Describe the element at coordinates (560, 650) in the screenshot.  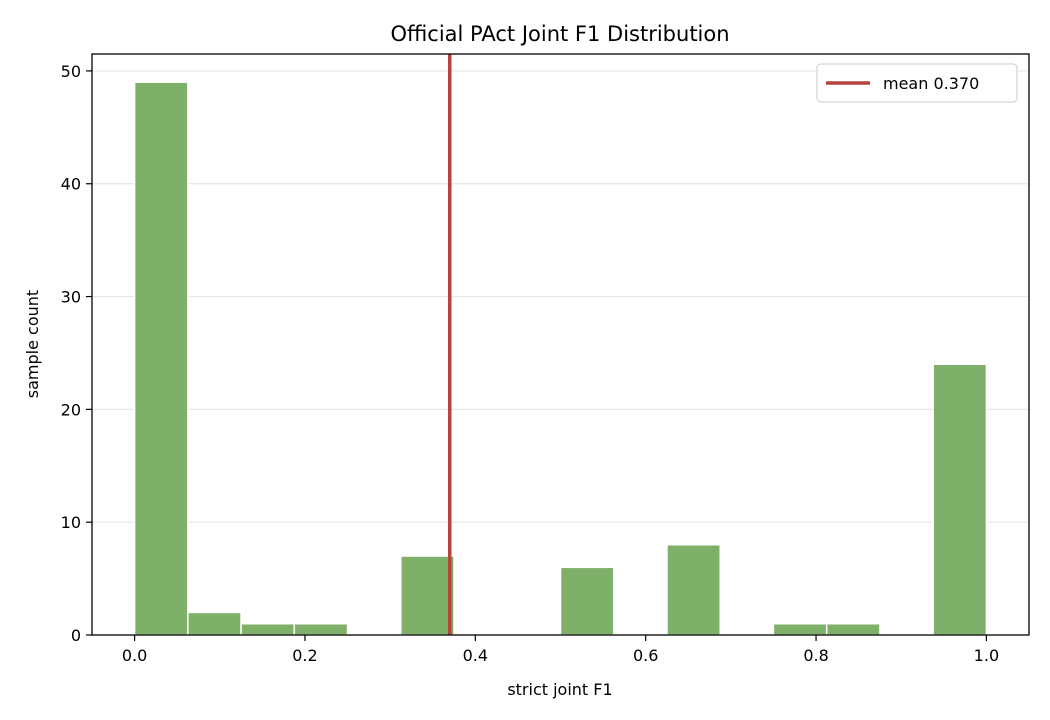
I see `x-axis-ticks: 0.0 0.2 0.4 0.6 0.8 1.0` at that location.